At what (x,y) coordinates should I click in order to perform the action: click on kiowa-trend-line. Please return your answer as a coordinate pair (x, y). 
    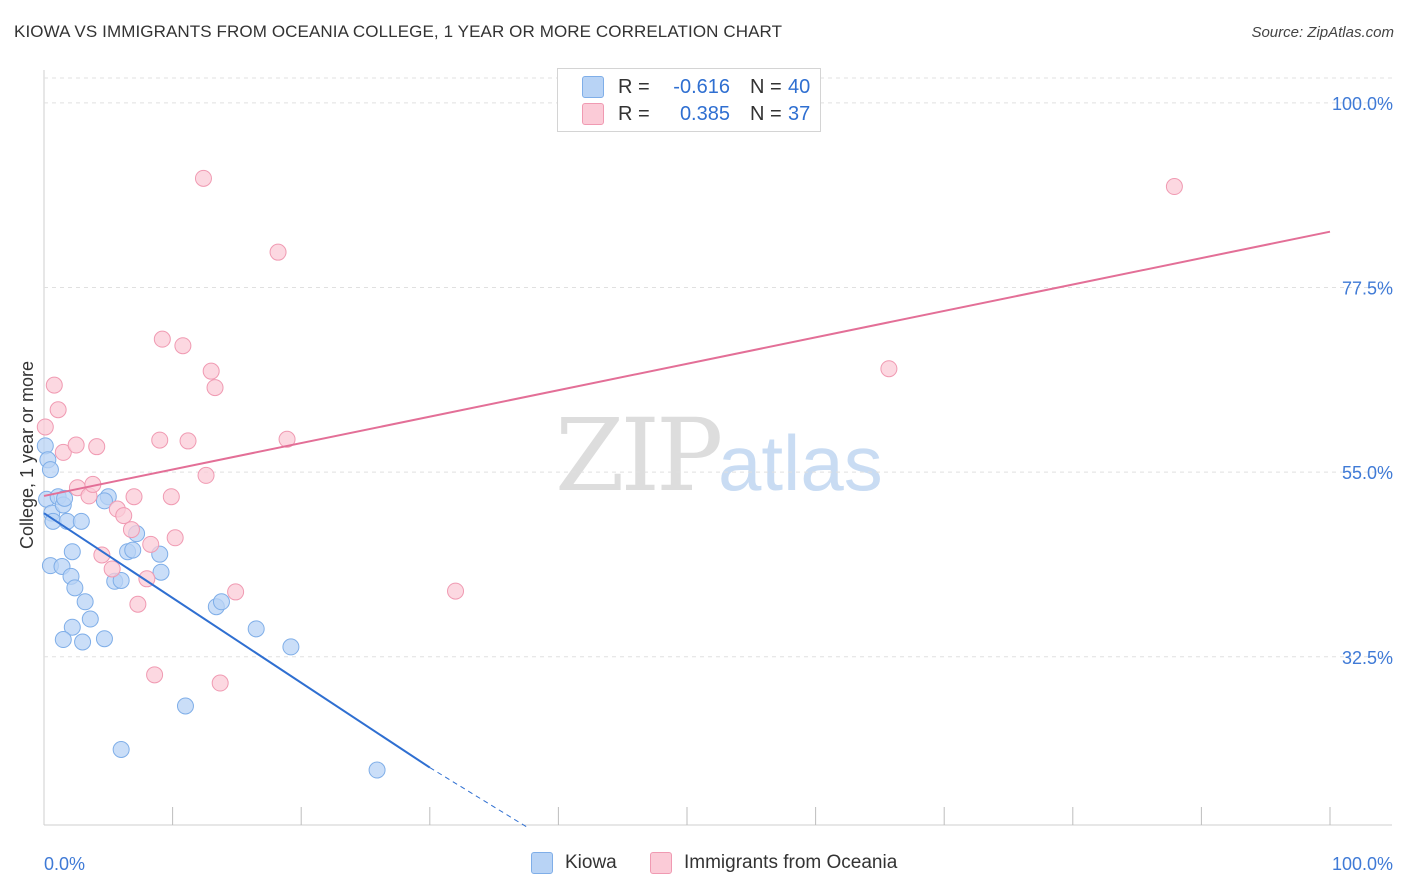
    Looking at the image, I should click on (237, 640).